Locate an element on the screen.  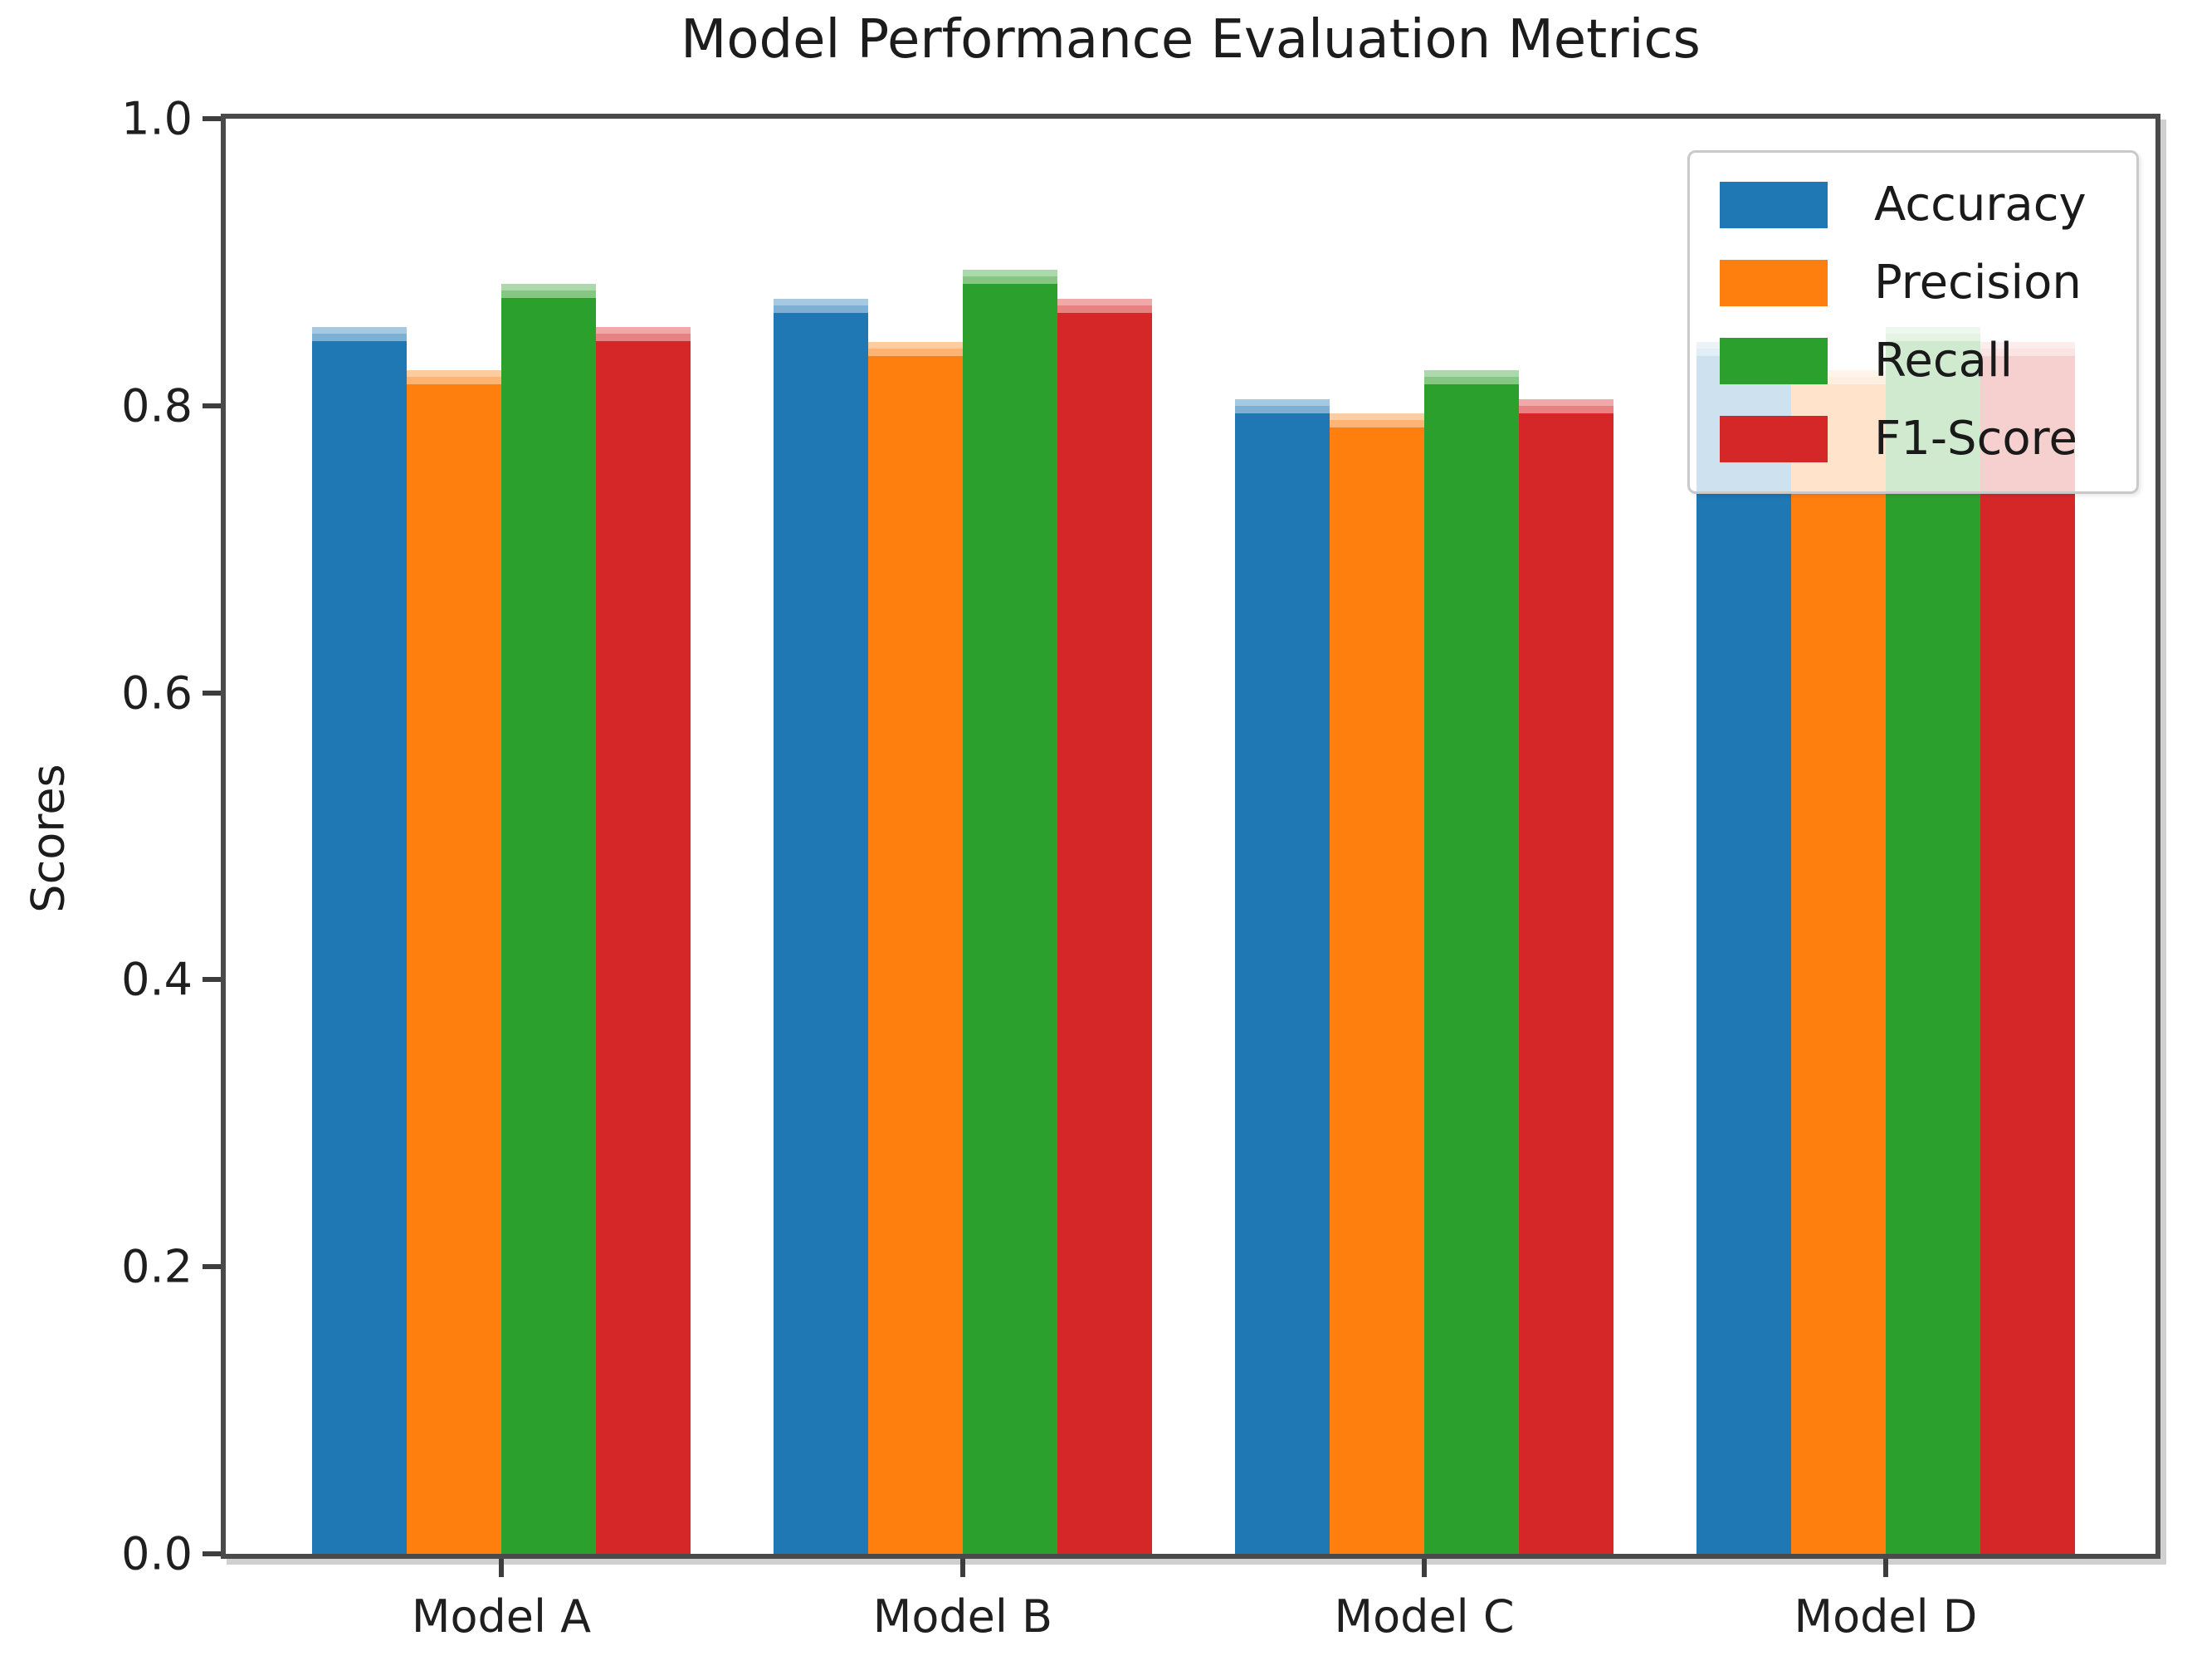
x-tick-label-model-d: Model D is located at coordinates (1886, 1616).